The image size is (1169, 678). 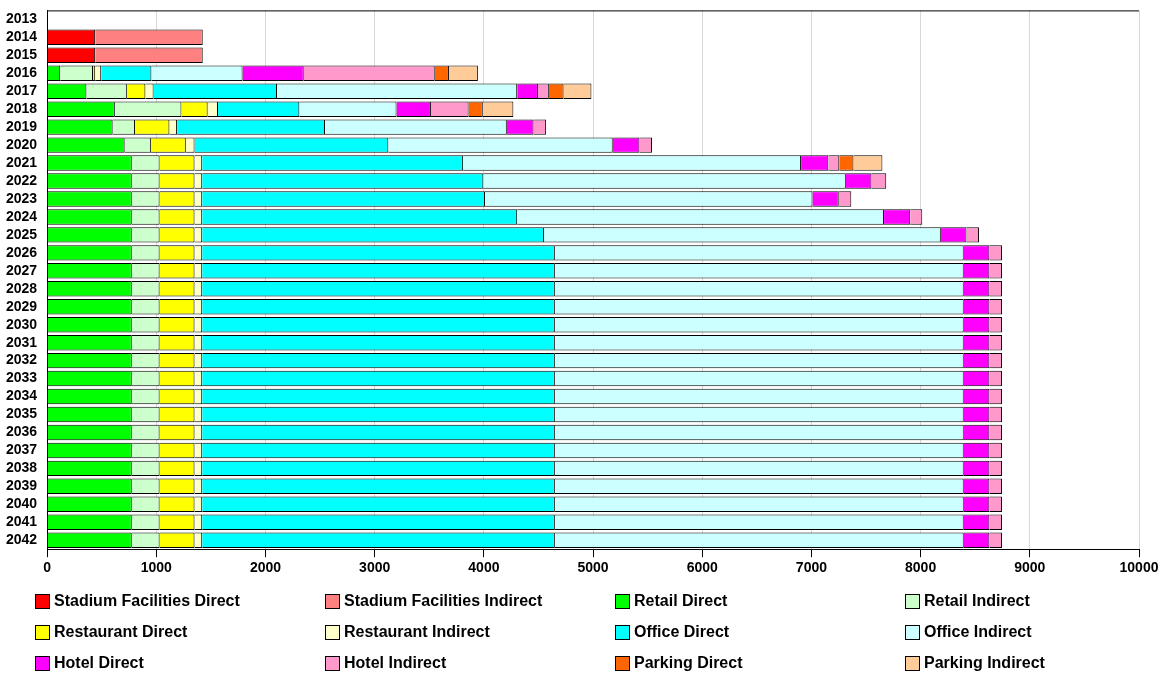 I want to click on y-tick-label: 2035, so click(x=21, y=413).